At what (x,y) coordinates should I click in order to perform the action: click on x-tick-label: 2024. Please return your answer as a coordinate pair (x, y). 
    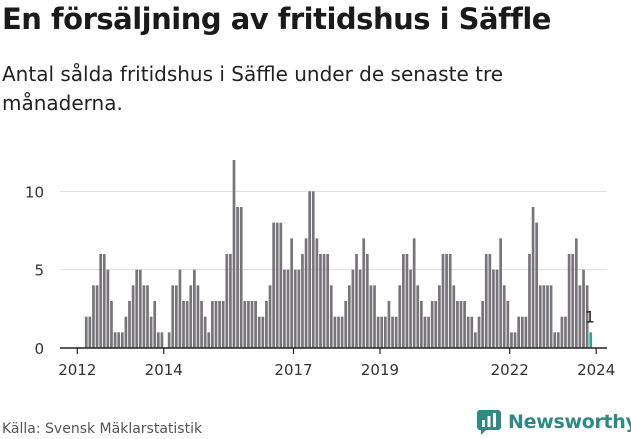
    Looking at the image, I should click on (596, 370).